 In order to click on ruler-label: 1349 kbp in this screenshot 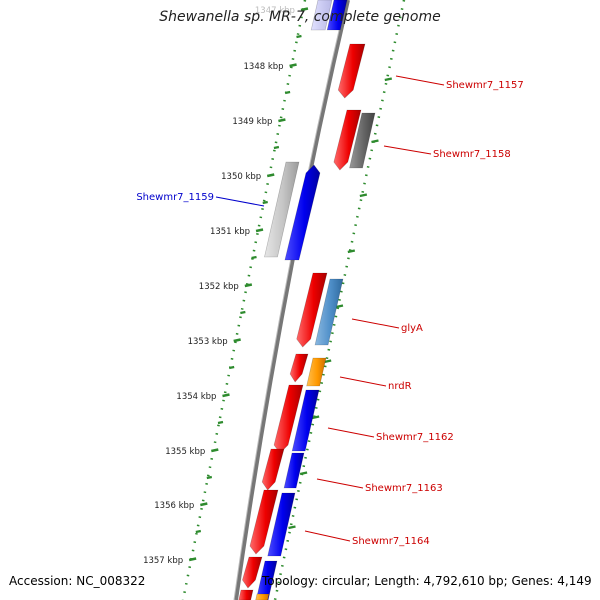, I will do `click(252, 122)`.